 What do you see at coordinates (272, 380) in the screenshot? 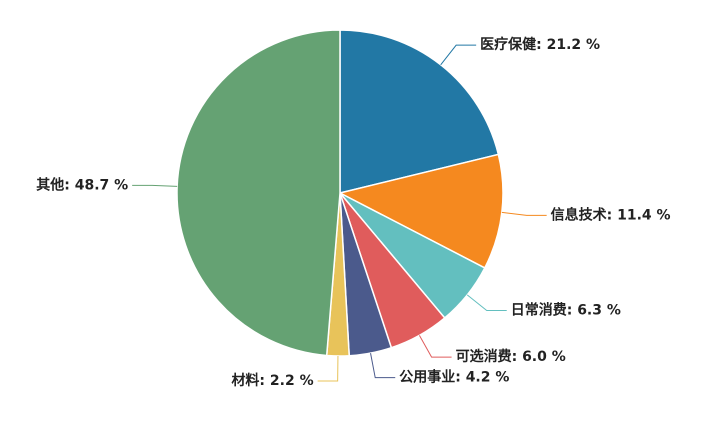
I see `slice-label: 材料: 2.2 %` at bounding box center [272, 380].